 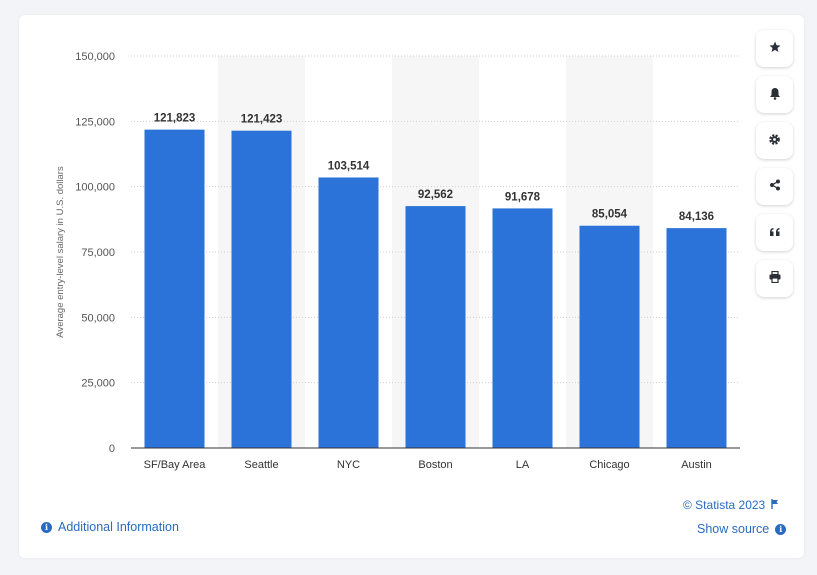 I want to click on y-tick-label: 25,000, so click(x=98, y=384).